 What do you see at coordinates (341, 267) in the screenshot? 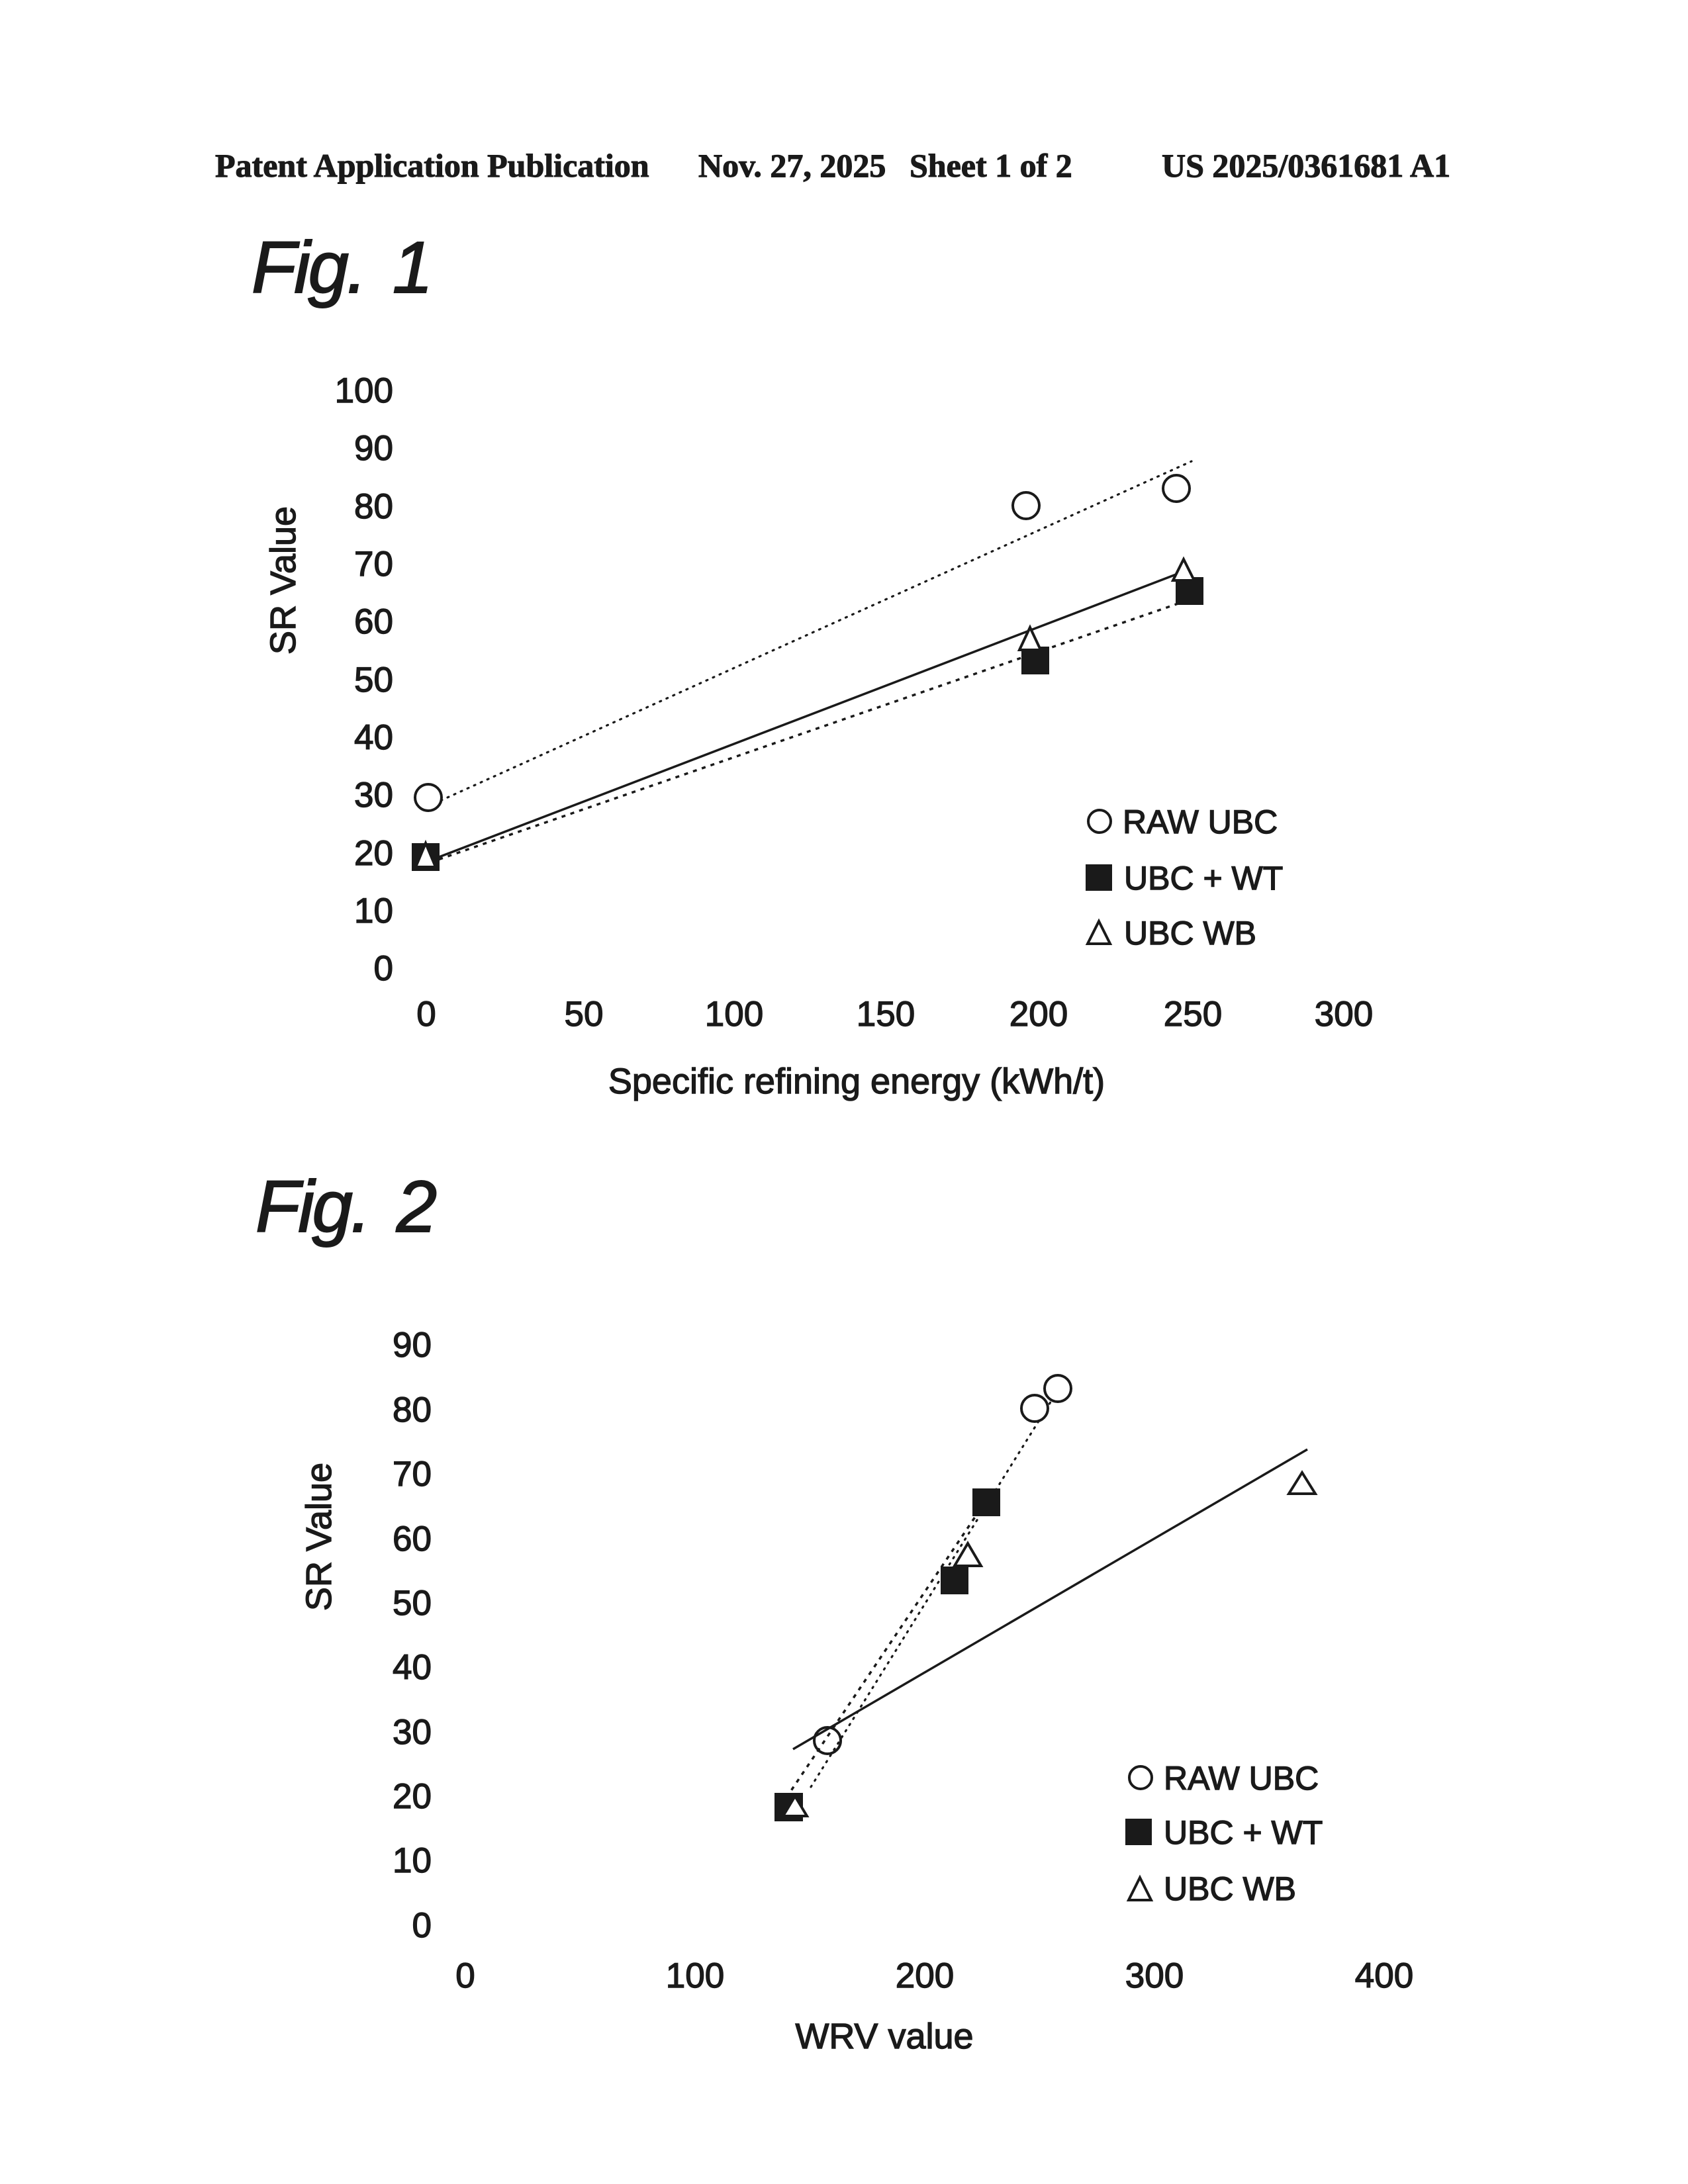
I see `svg-text: Fig. 1` at bounding box center [341, 267].